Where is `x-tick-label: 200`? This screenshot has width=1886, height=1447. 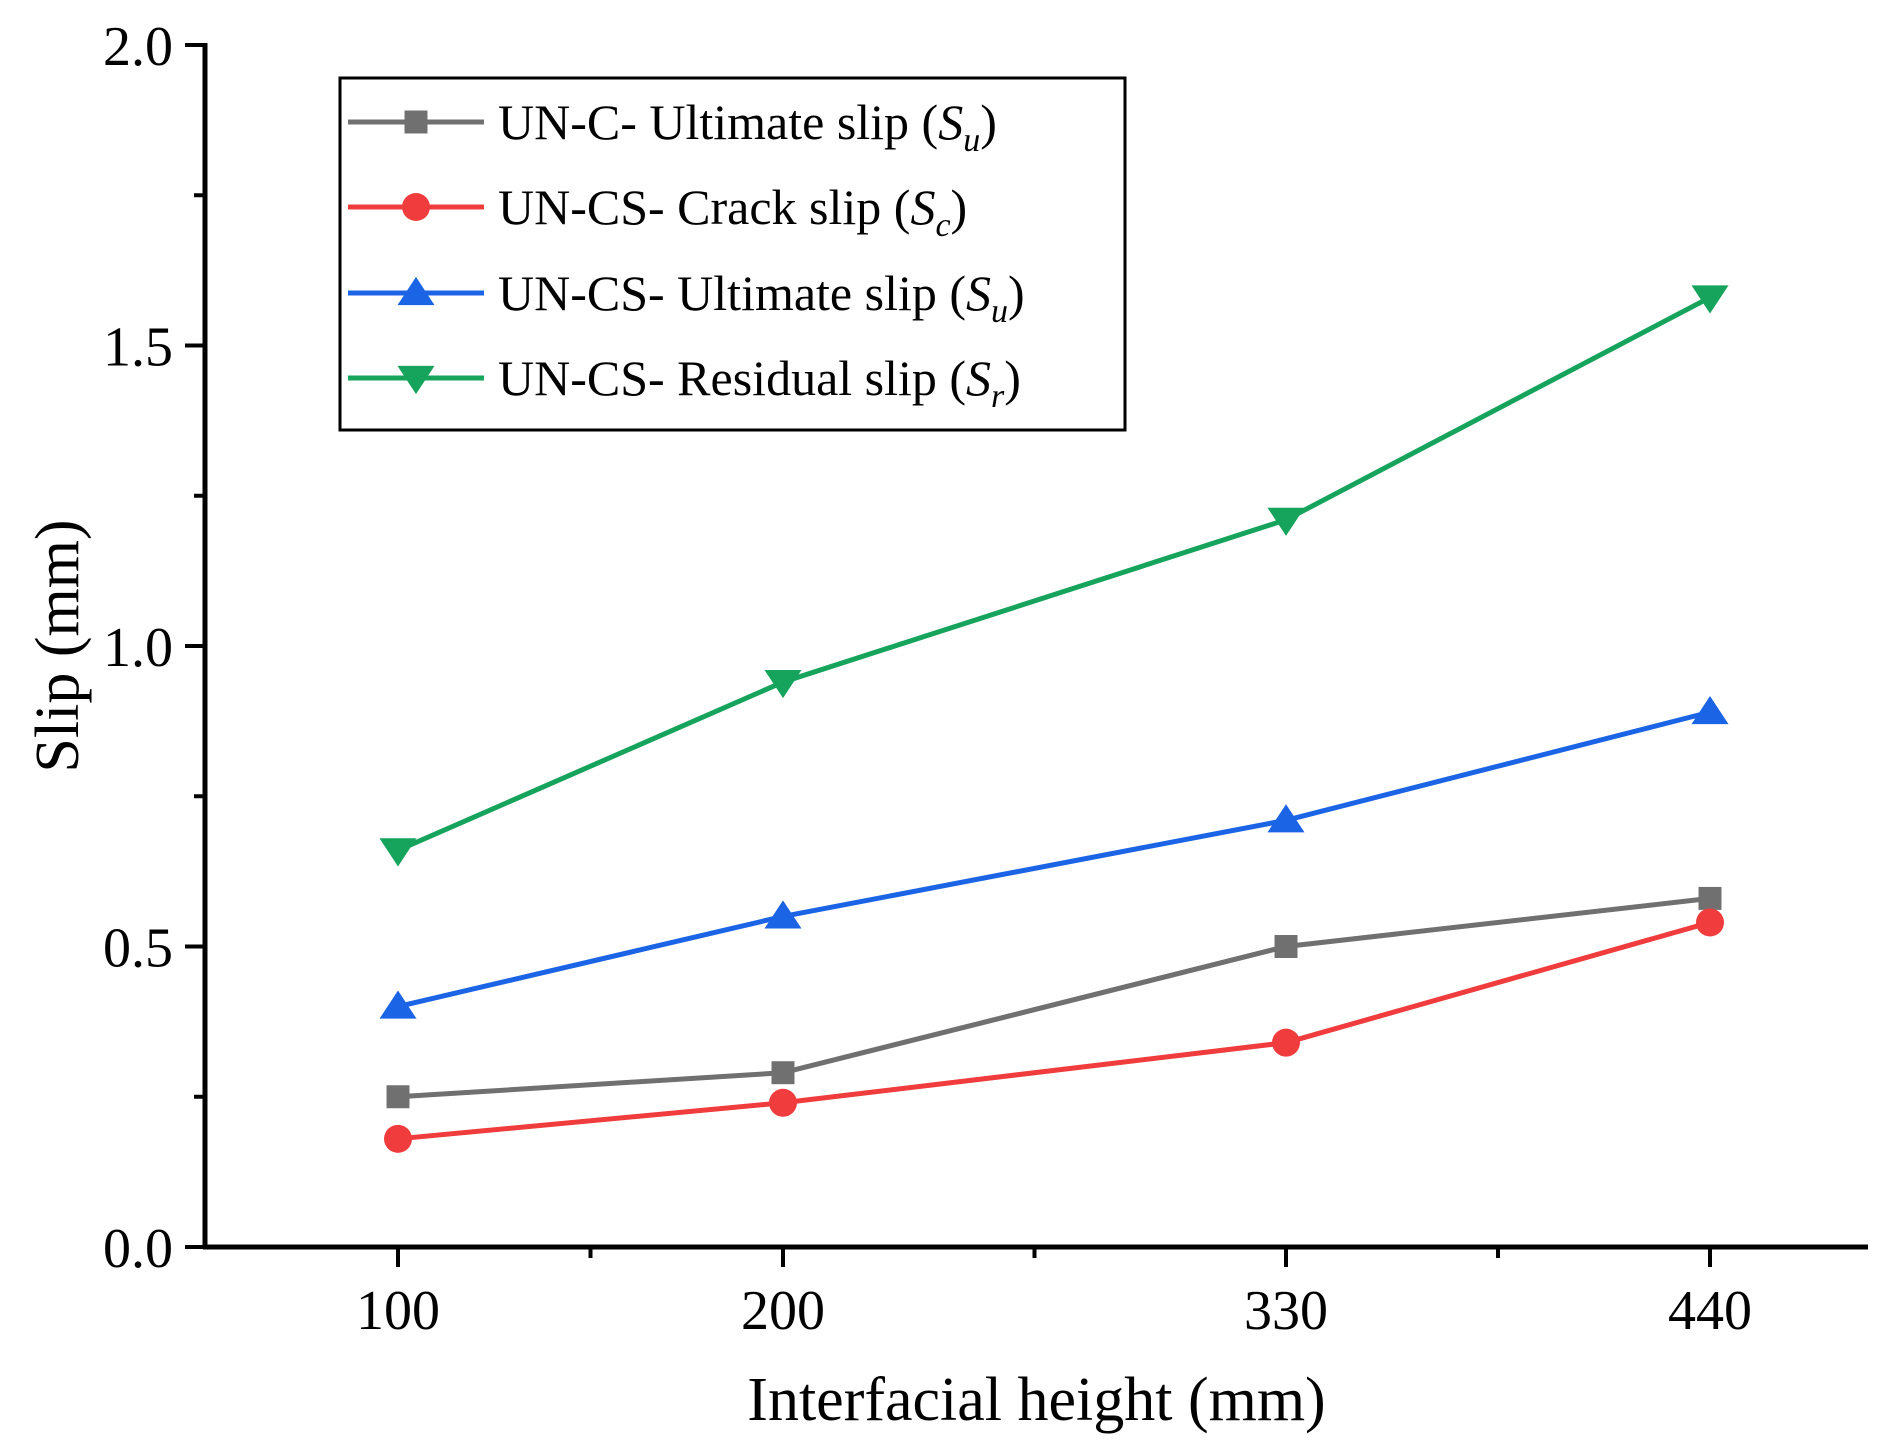
x-tick-label: 200 is located at coordinates (783, 1311).